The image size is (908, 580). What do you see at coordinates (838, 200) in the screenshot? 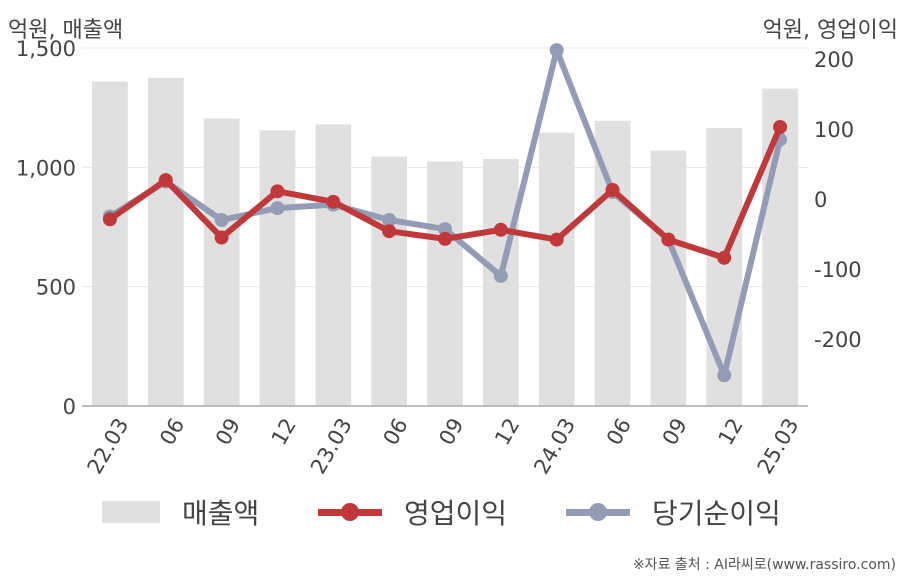
I see `right-axis-ticks: -200 -100 0 100 200` at bounding box center [838, 200].